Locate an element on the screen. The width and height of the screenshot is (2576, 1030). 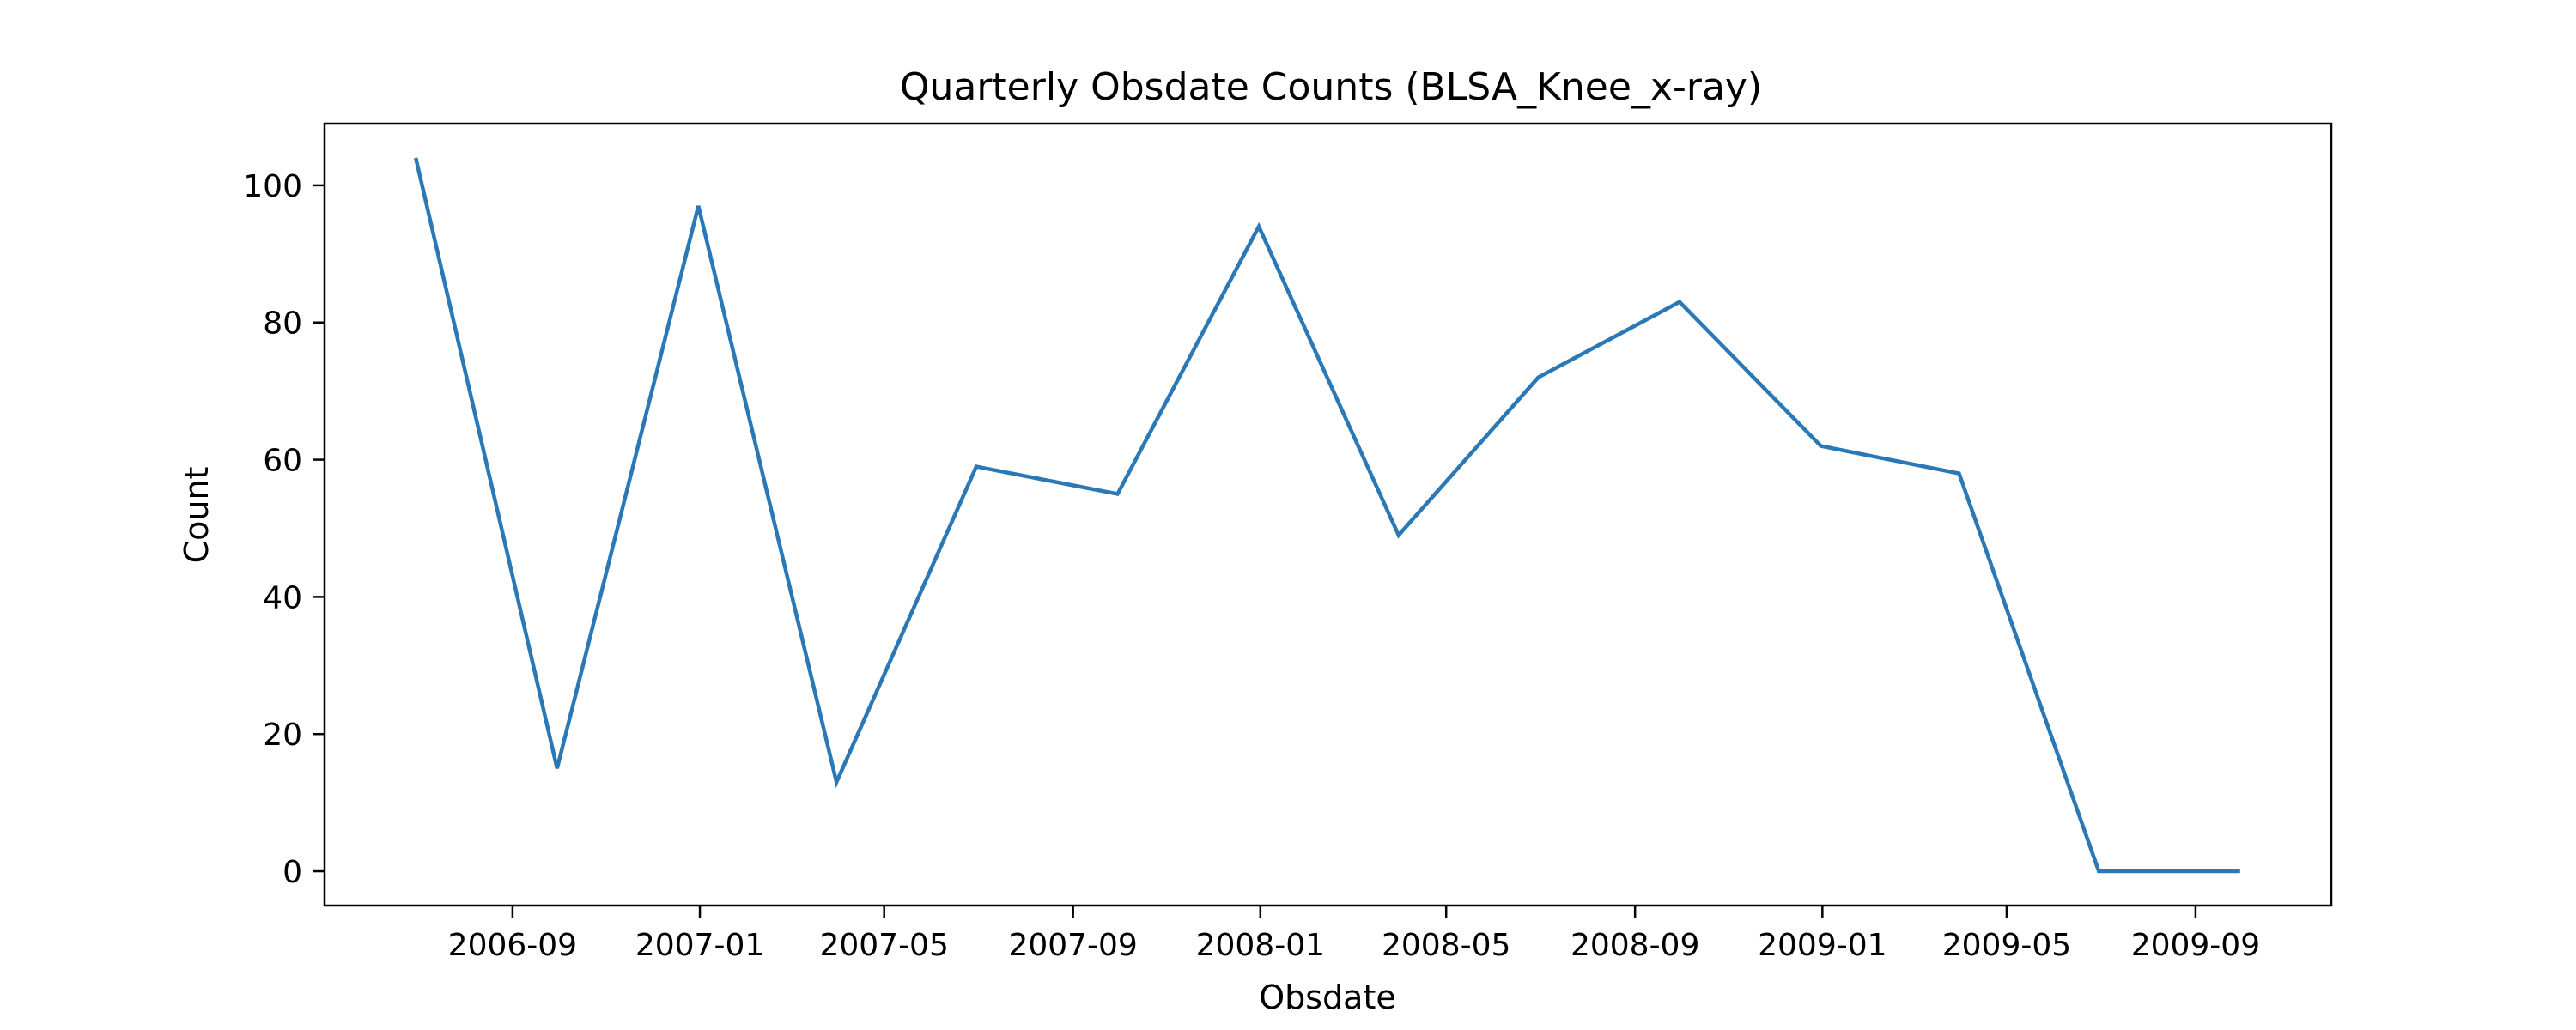
x-tick-label: 2008-09 is located at coordinates (1635, 945).